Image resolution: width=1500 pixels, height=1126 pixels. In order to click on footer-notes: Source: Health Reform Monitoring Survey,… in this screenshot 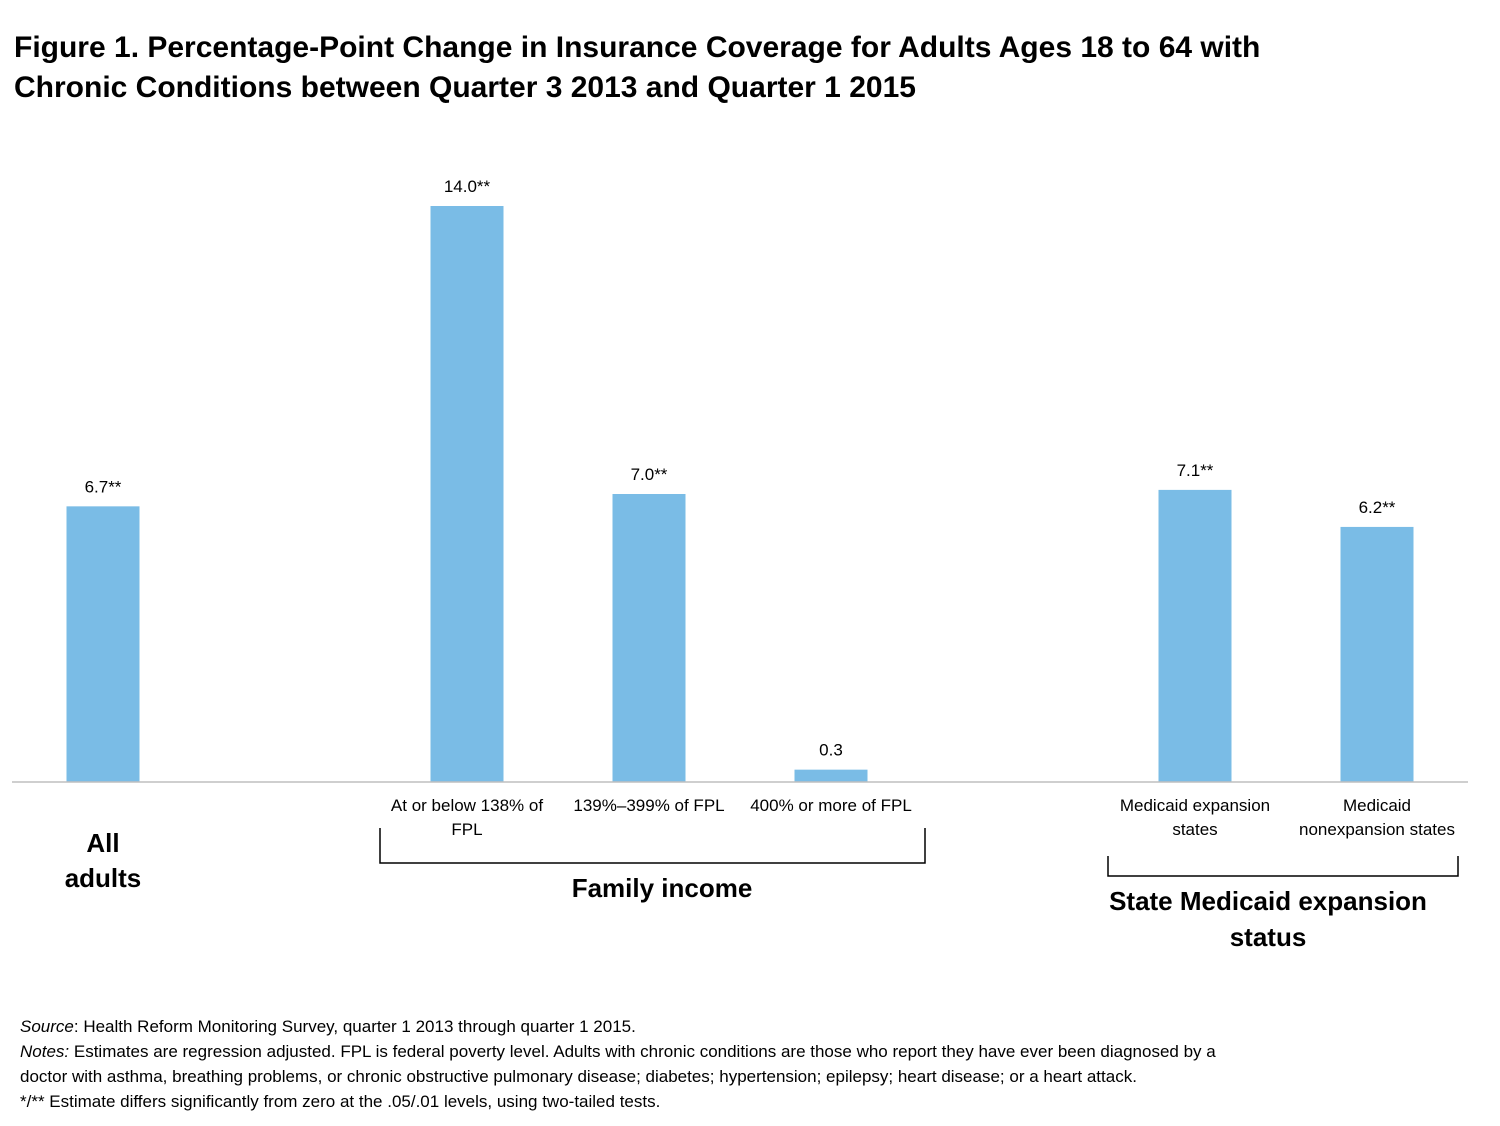, I will do `click(750, 1064)`.